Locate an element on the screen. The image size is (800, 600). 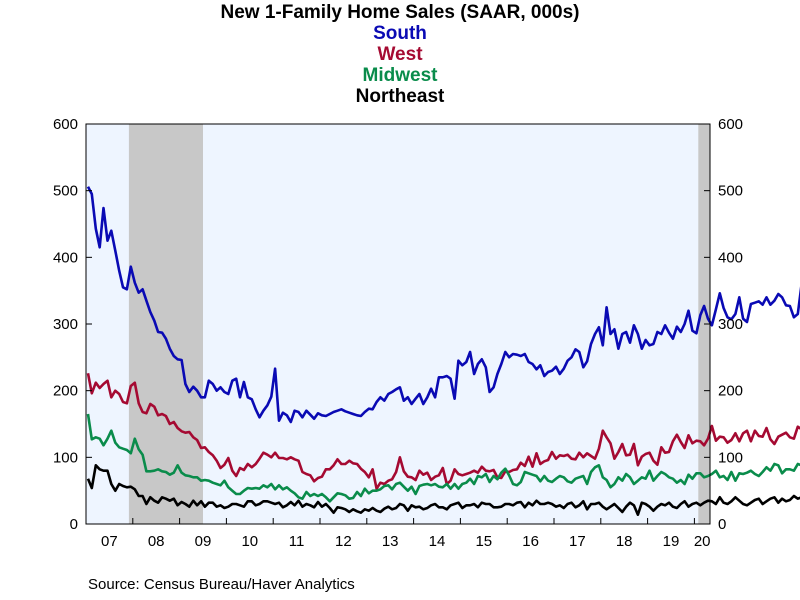
series-line-northeast is located at coordinates (443, 490).